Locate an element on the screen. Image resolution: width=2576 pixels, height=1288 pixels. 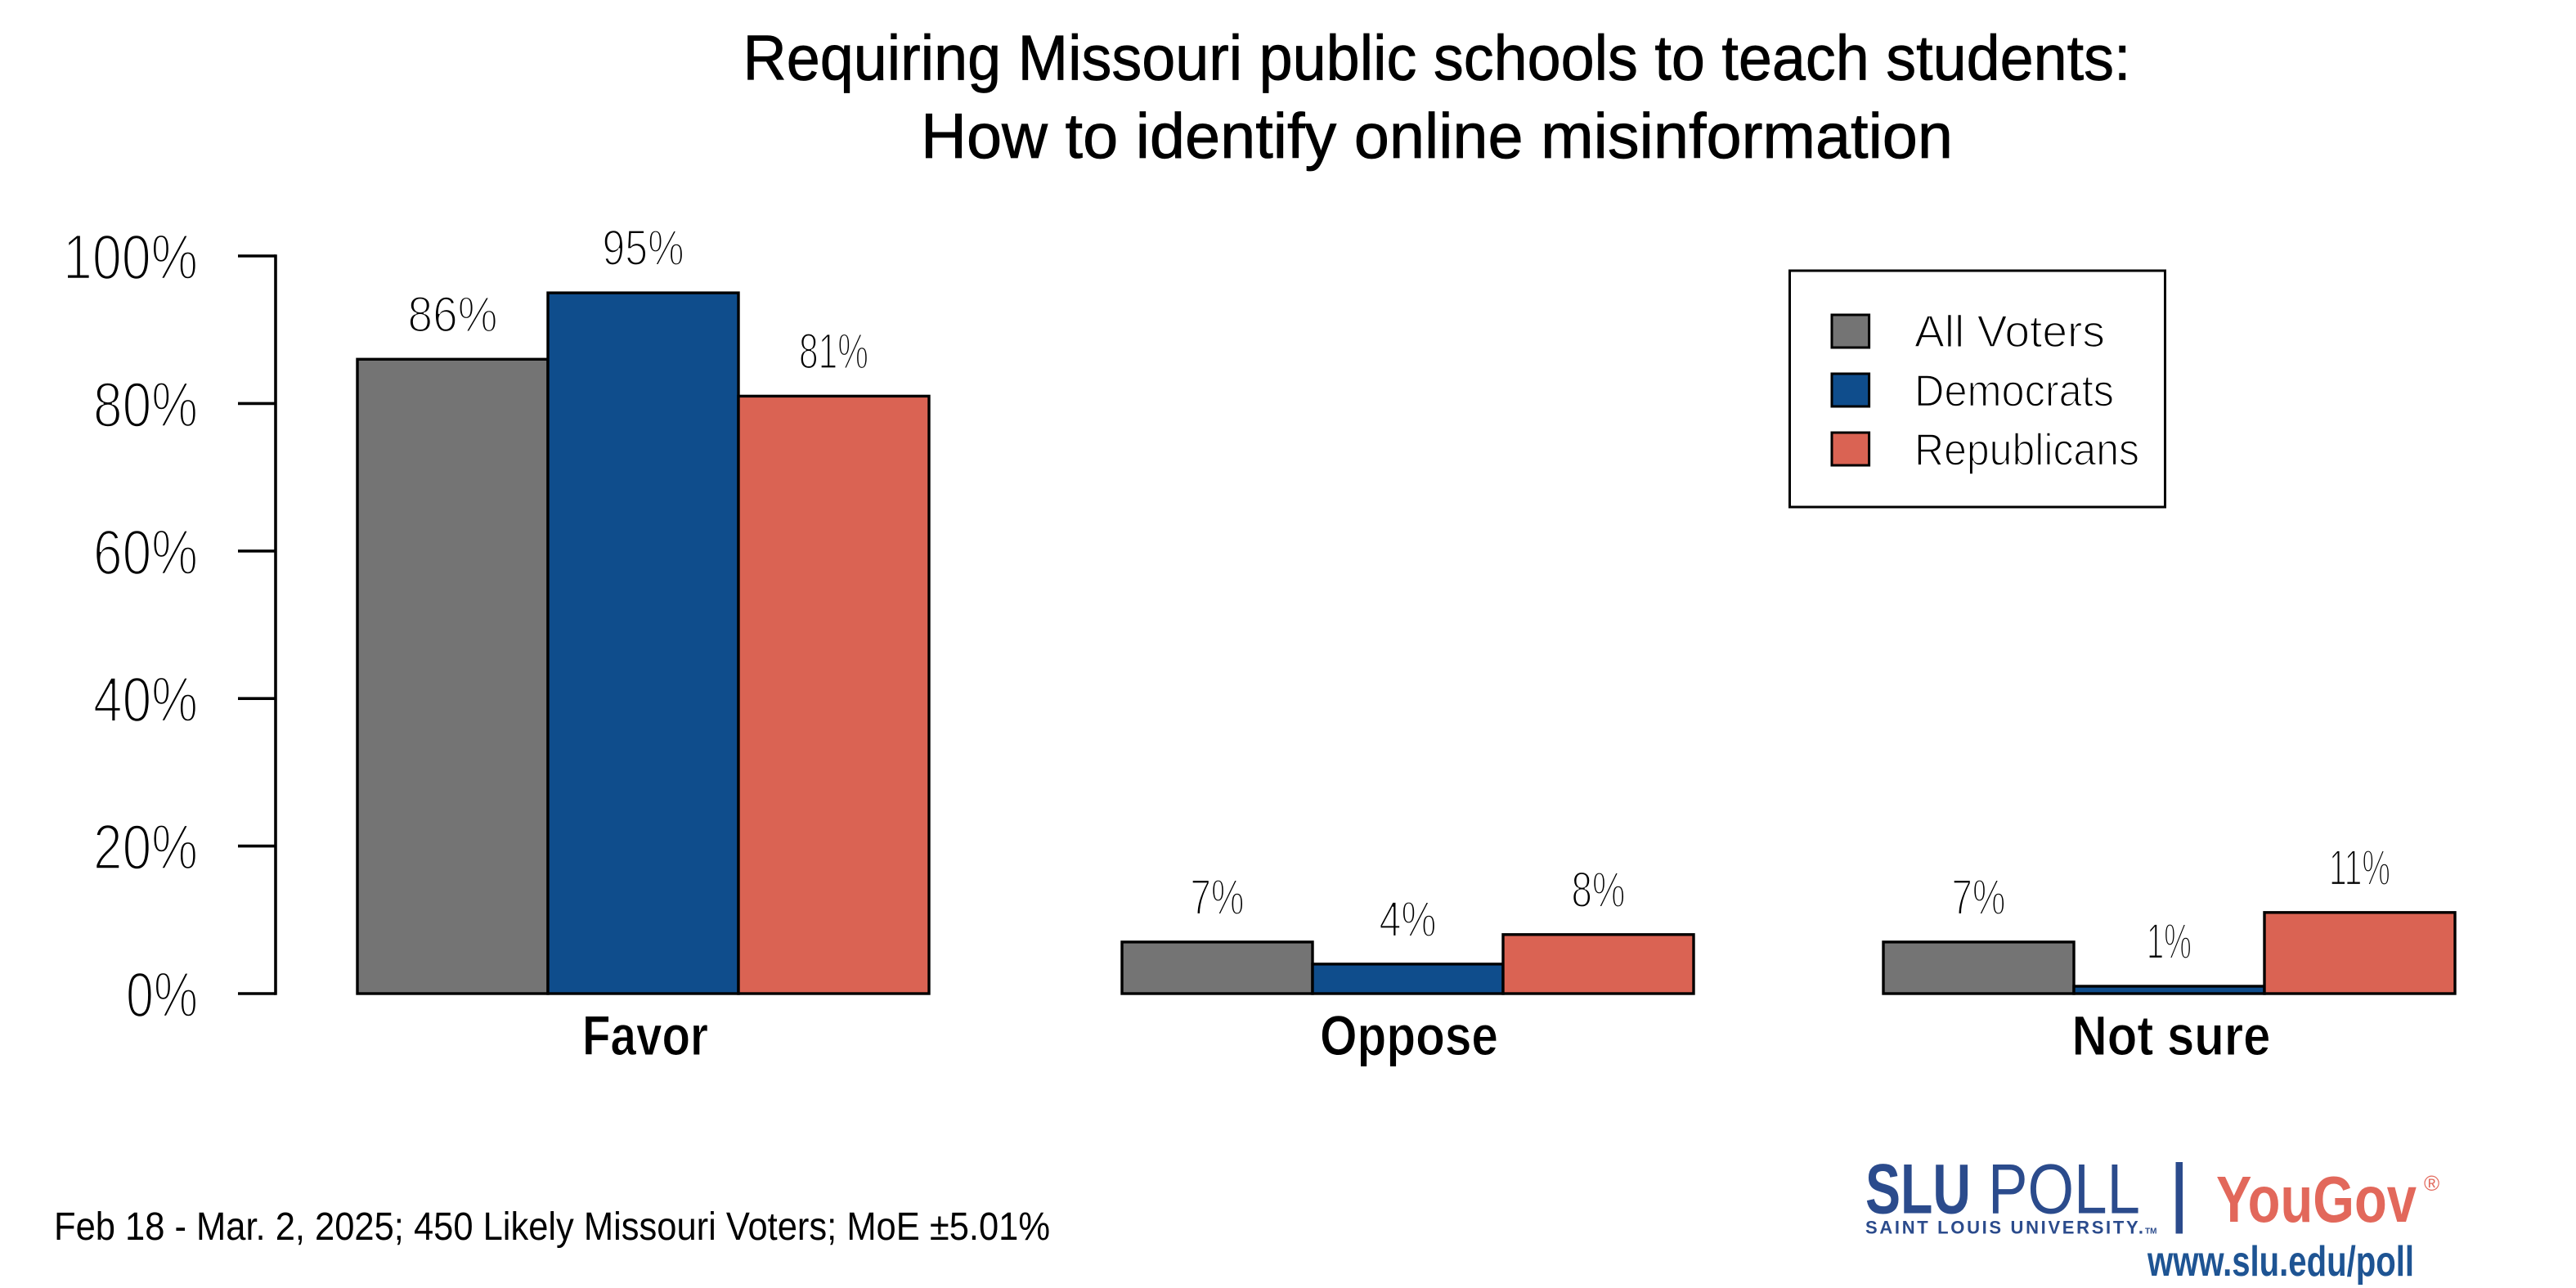
svg-text: Democrats is located at coordinates (2014, 391).